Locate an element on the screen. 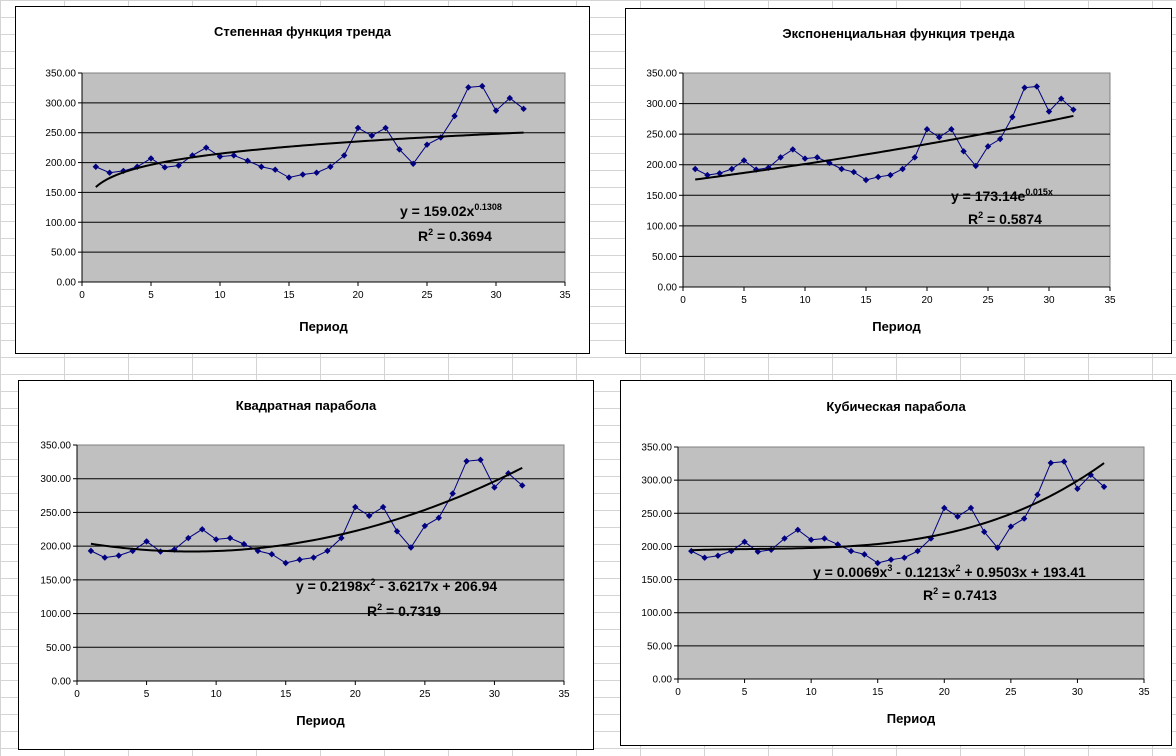 The width and height of the screenshot is (1176, 756). x-tick-label: 20 is located at coordinates (927, 300).